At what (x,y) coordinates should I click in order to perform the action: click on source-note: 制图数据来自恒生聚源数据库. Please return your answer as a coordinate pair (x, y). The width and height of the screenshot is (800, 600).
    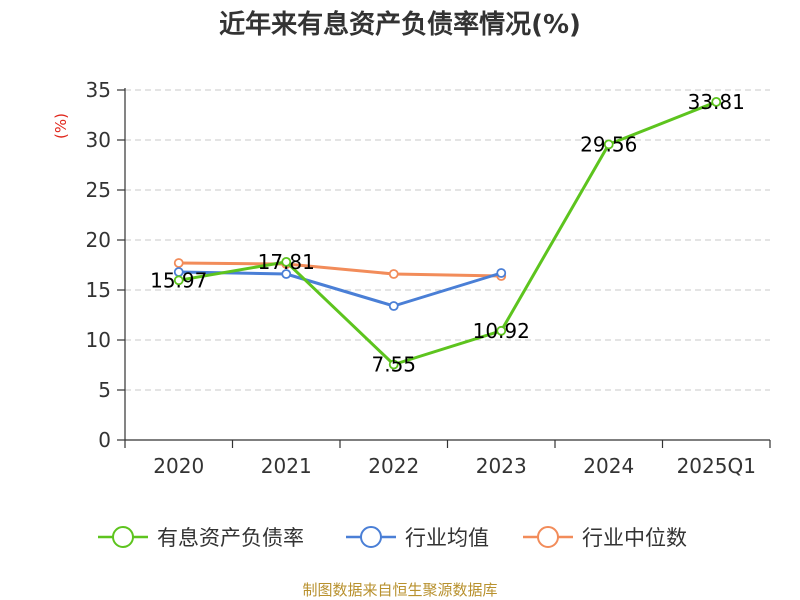
    Looking at the image, I should click on (399, 590).